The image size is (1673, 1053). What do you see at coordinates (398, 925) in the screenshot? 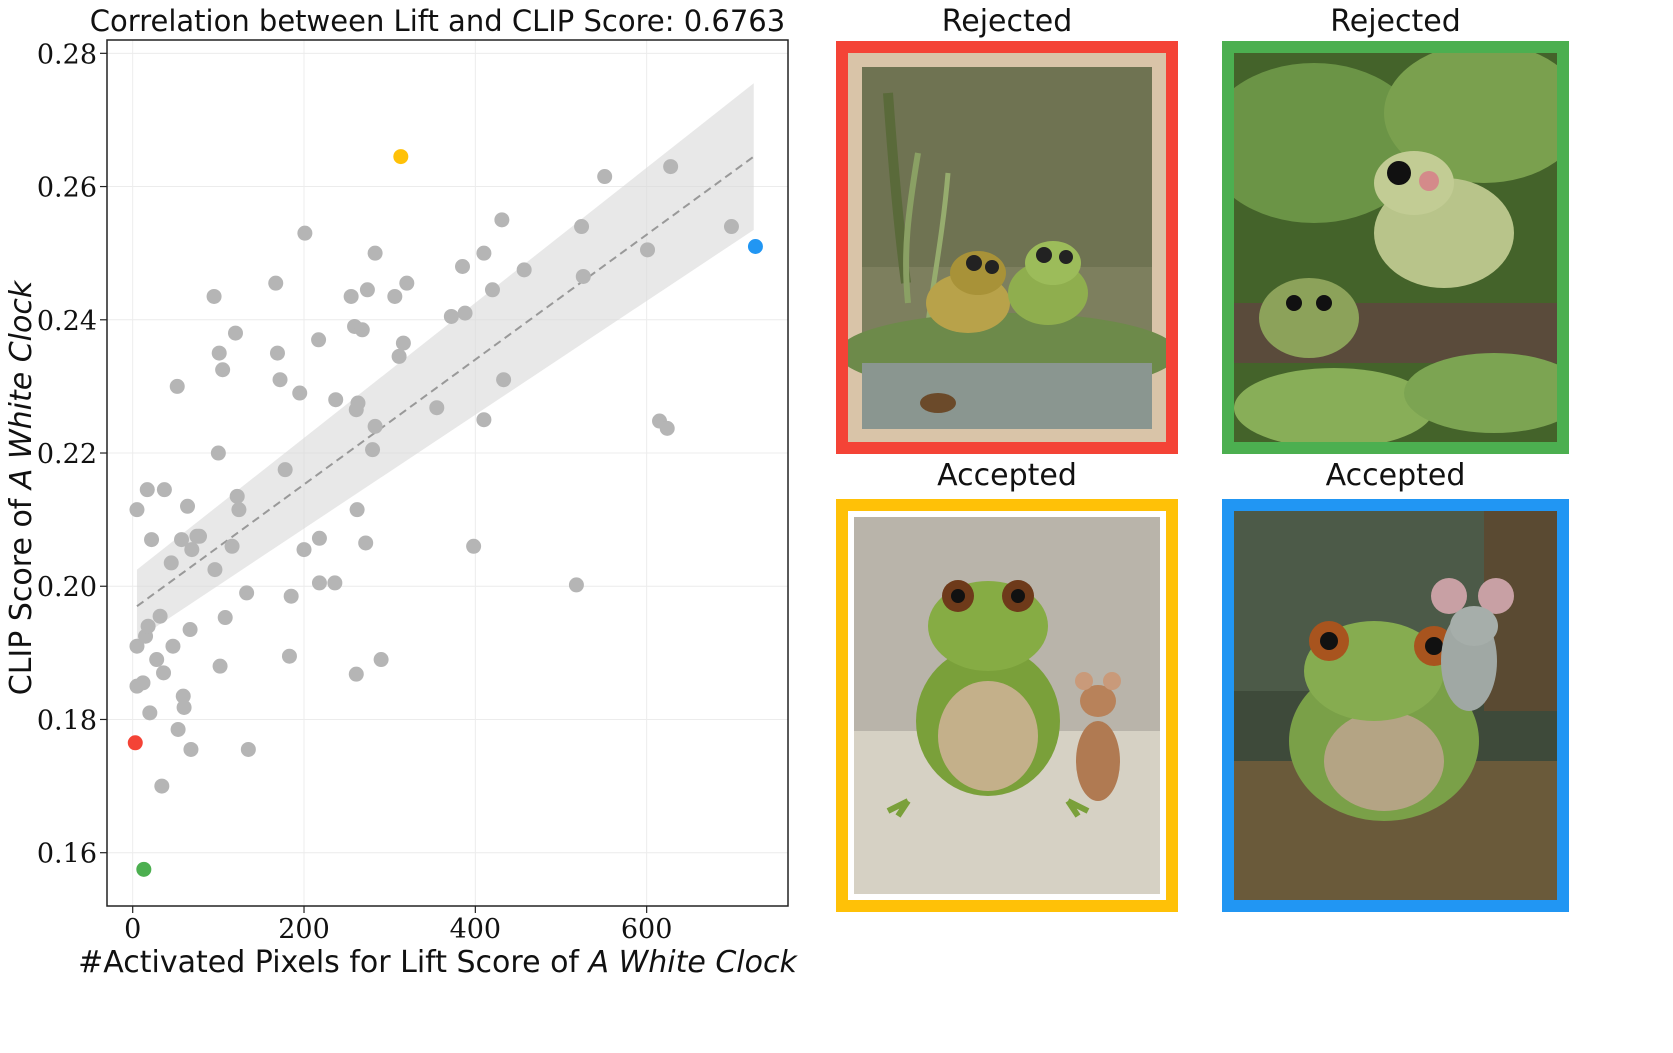
I see `x-axis-ticks: 0 200 400 600` at bounding box center [398, 925].